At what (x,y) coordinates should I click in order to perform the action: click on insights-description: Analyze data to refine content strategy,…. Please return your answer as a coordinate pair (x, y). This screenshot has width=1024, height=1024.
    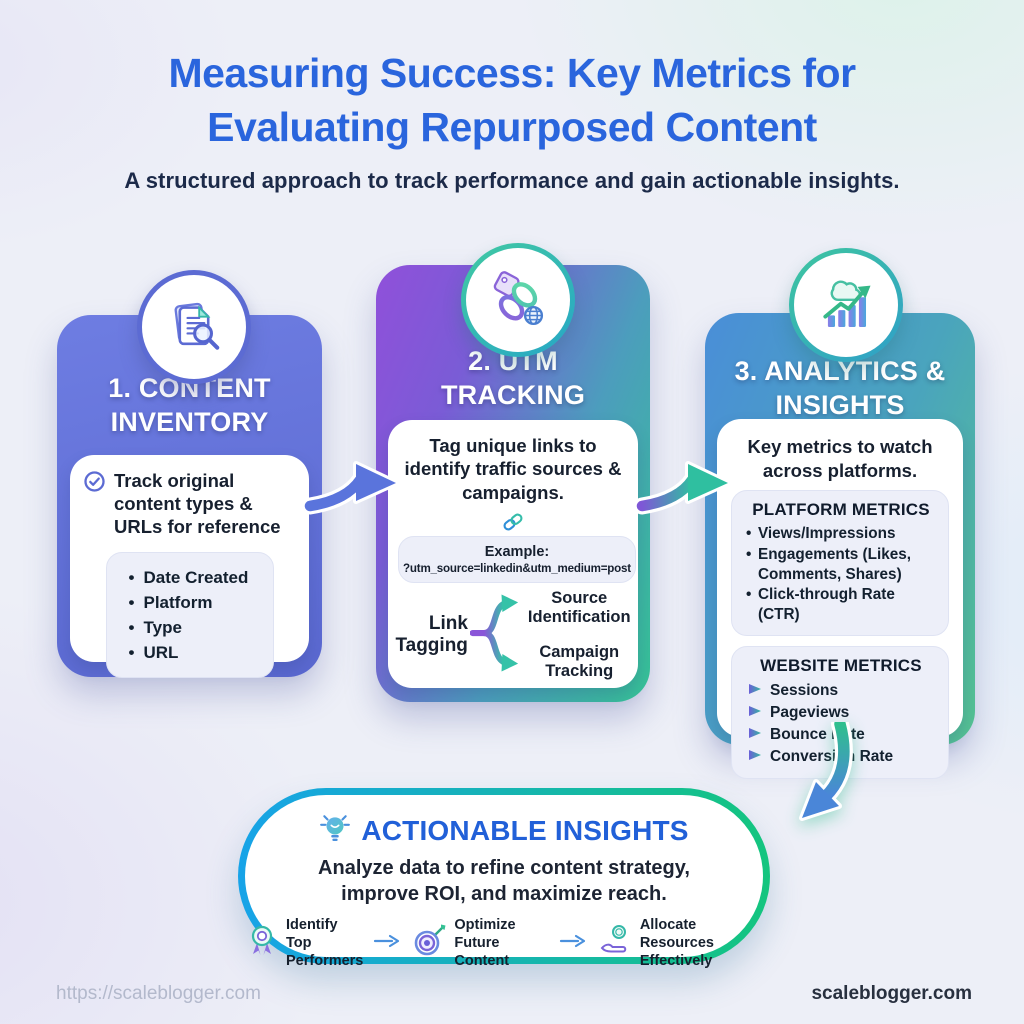
    Looking at the image, I should click on (504, 881).